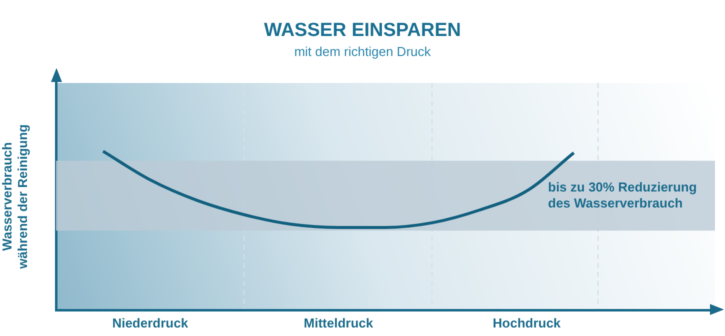 This screenshot has width=725, height=336. What do you see at coordinates (339, 322) in the screenshot?
I see `x-tick-label: Mitteldruck` at bounding box center [339, 322].